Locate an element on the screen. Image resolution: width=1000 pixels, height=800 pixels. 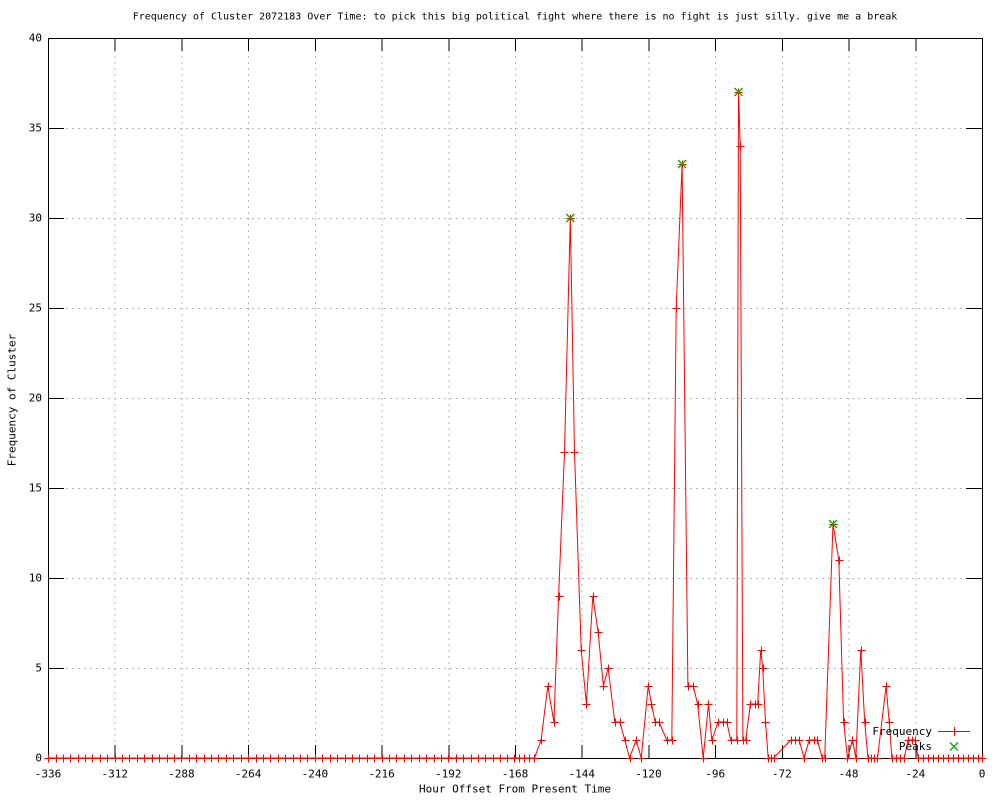
svg-text: -264 is located at coordinates (248, 774).